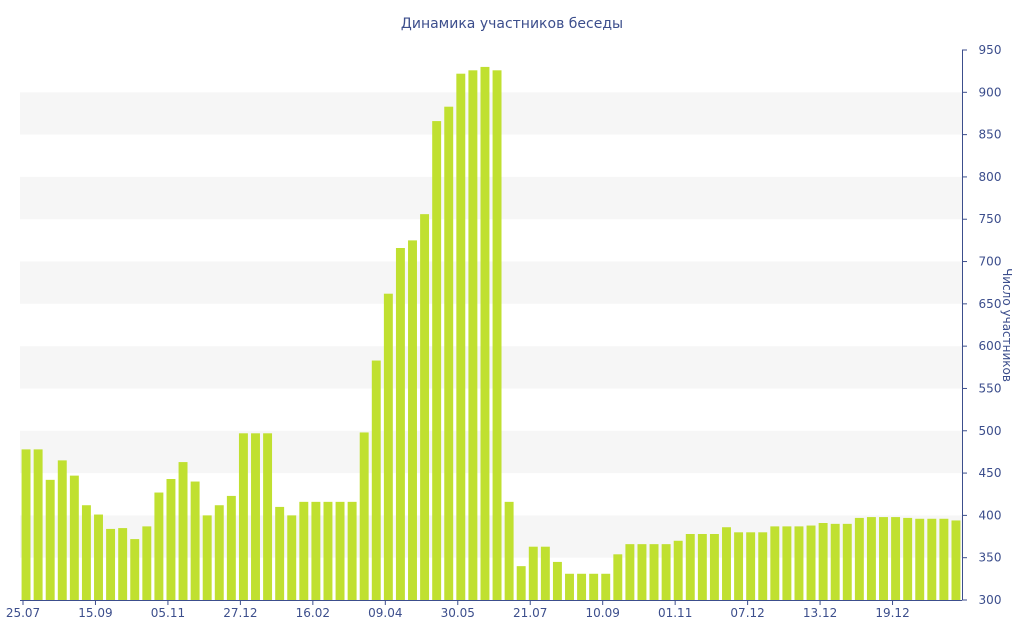  I want to click on x-tick-label: 19.12, so click(892, 613).